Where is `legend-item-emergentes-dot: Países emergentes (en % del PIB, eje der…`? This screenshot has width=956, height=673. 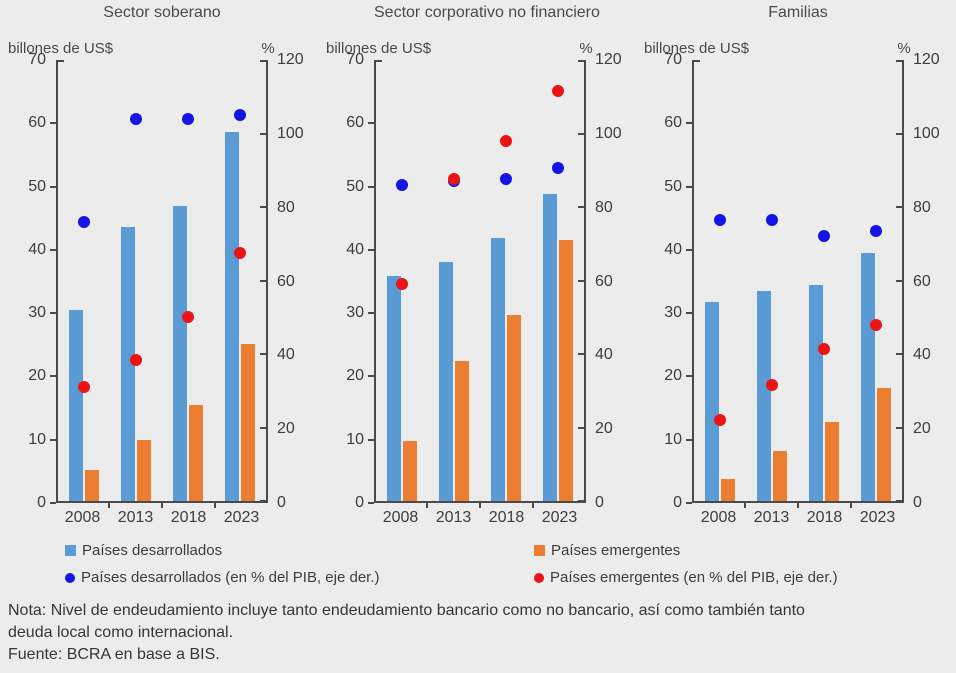
legend-item-emergentes-dot: Países emergentes (en % del PIB, eje der… is located at coordinates (686, 577).